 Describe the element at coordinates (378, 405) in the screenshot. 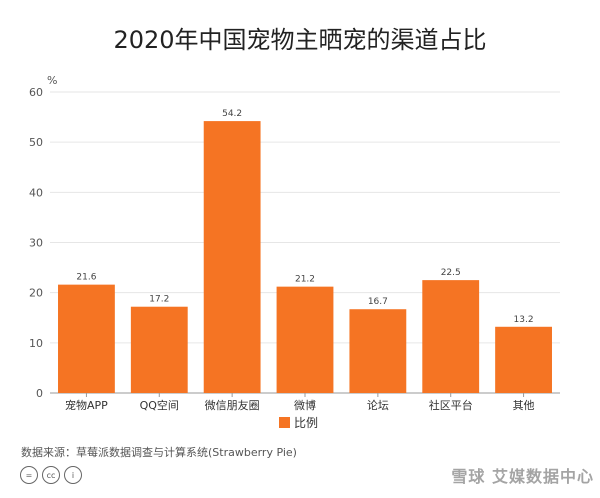

I see `x-tick-label: 论坛` at that location.